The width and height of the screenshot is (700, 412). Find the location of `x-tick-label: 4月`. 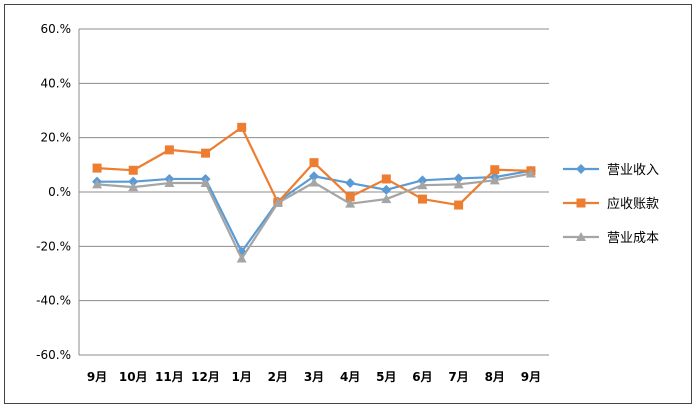

x-tick-label: 4月 is located at coordinates (350, 377).